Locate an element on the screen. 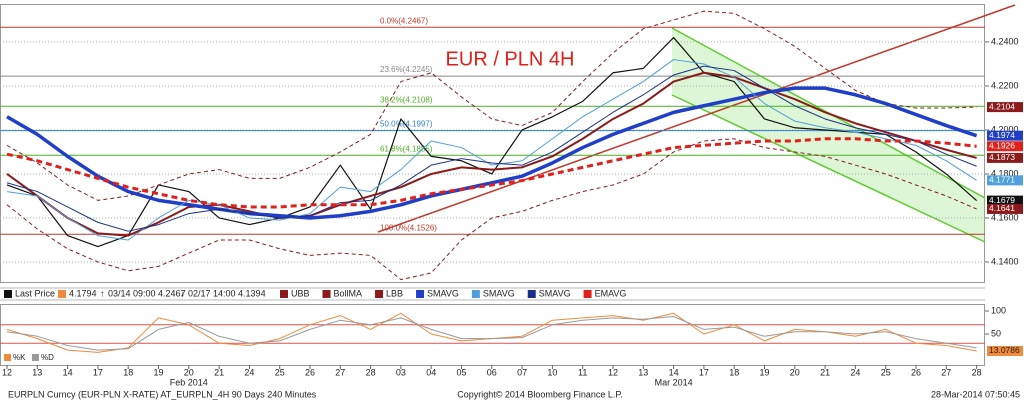 This screenshot has width=1024, height=401. month-label: Feb 2014 is located at coordinates (189, 382).